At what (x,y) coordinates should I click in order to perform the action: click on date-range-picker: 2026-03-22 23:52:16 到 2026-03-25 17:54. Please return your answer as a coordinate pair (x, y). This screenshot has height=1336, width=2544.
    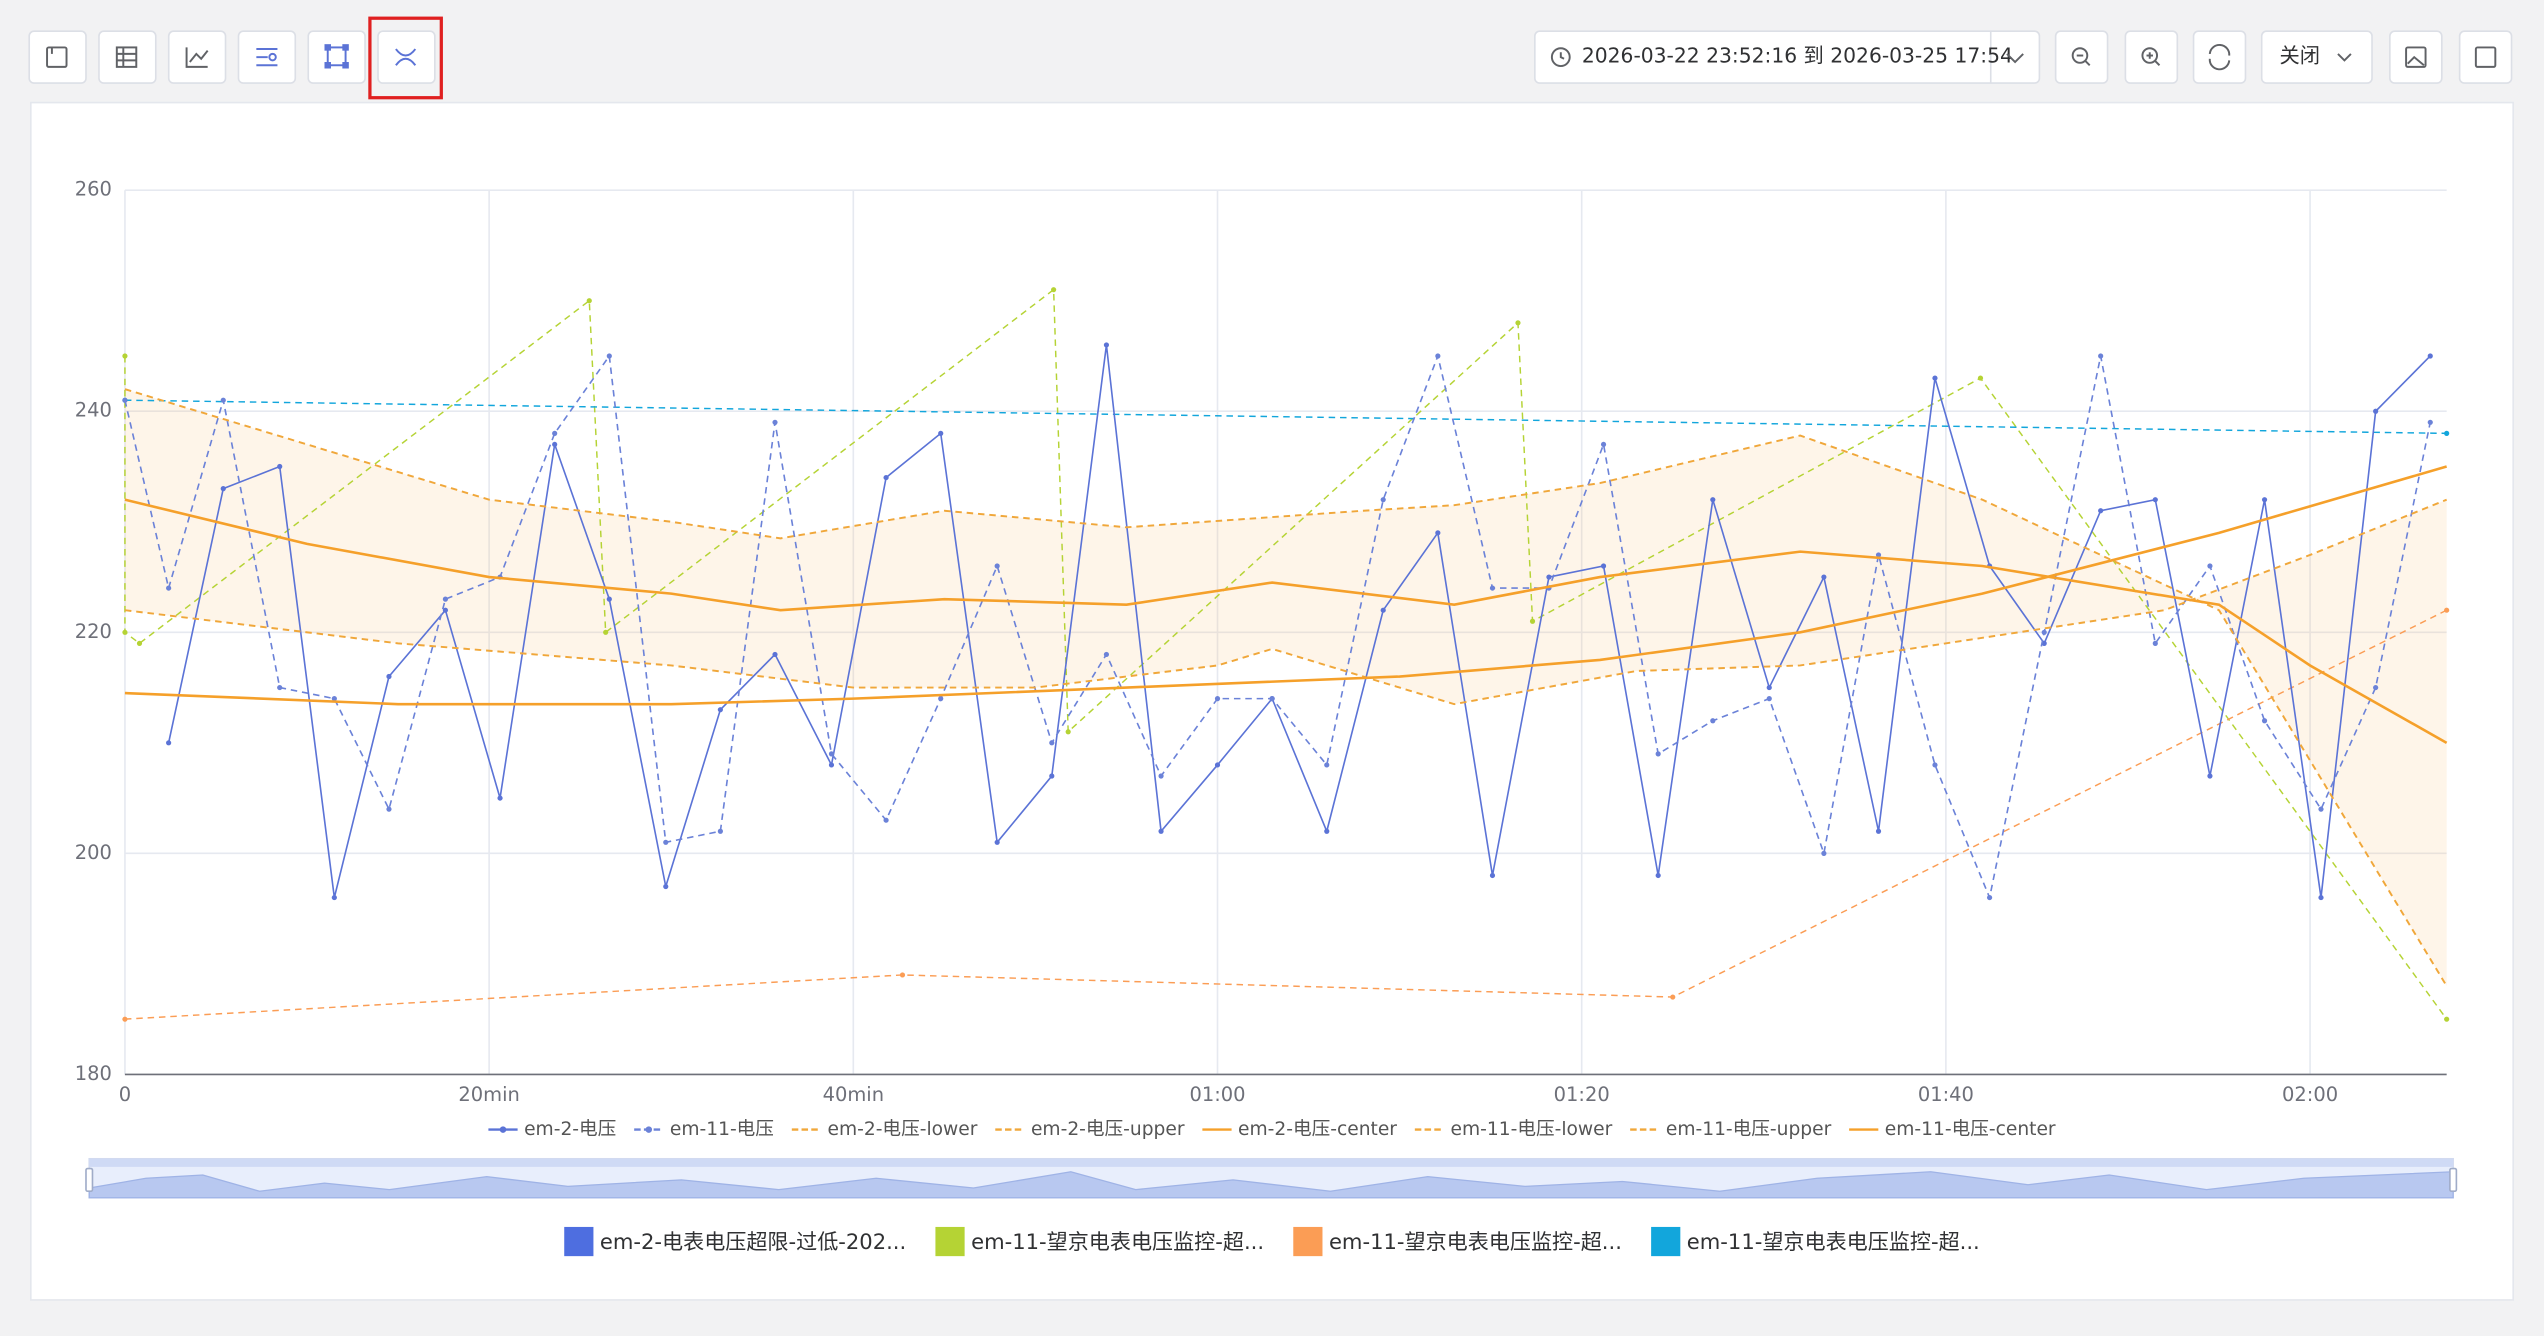
    Looking at the image, I should click on (1787, 57).